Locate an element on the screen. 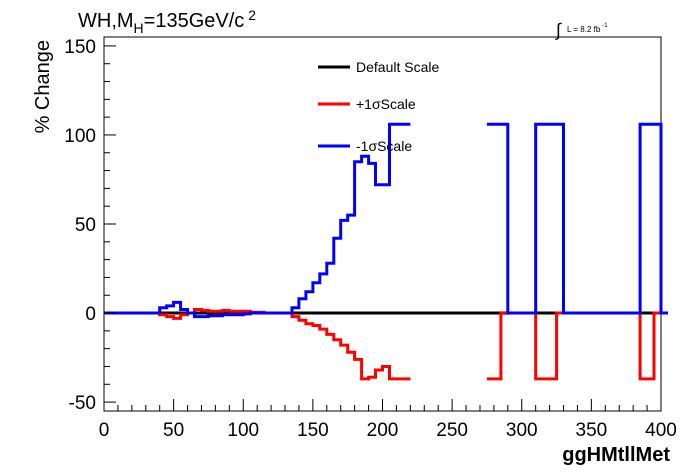 The width and height of the screenshot is (696, 472). svg-text:L = 8.2 fb-1: L = 8.2 fb -1 is located at coordinates (587, 28).